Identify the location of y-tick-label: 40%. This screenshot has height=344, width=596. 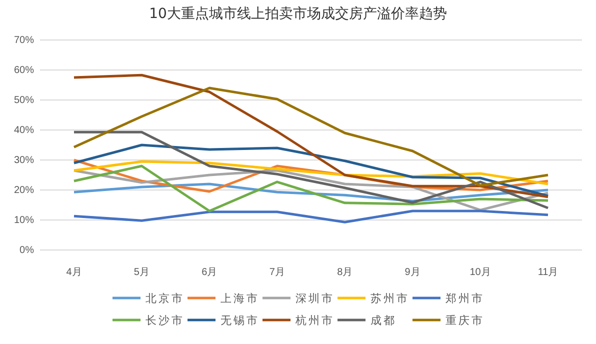
(24, 130).